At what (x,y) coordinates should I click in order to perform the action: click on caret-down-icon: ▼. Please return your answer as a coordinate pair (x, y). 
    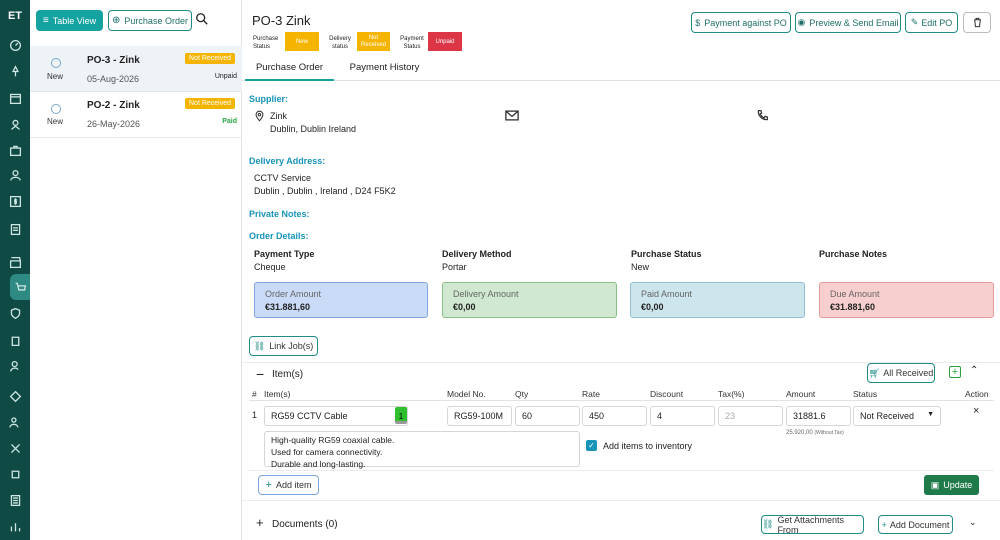
    Looking at the image, I should click on (930, 414).